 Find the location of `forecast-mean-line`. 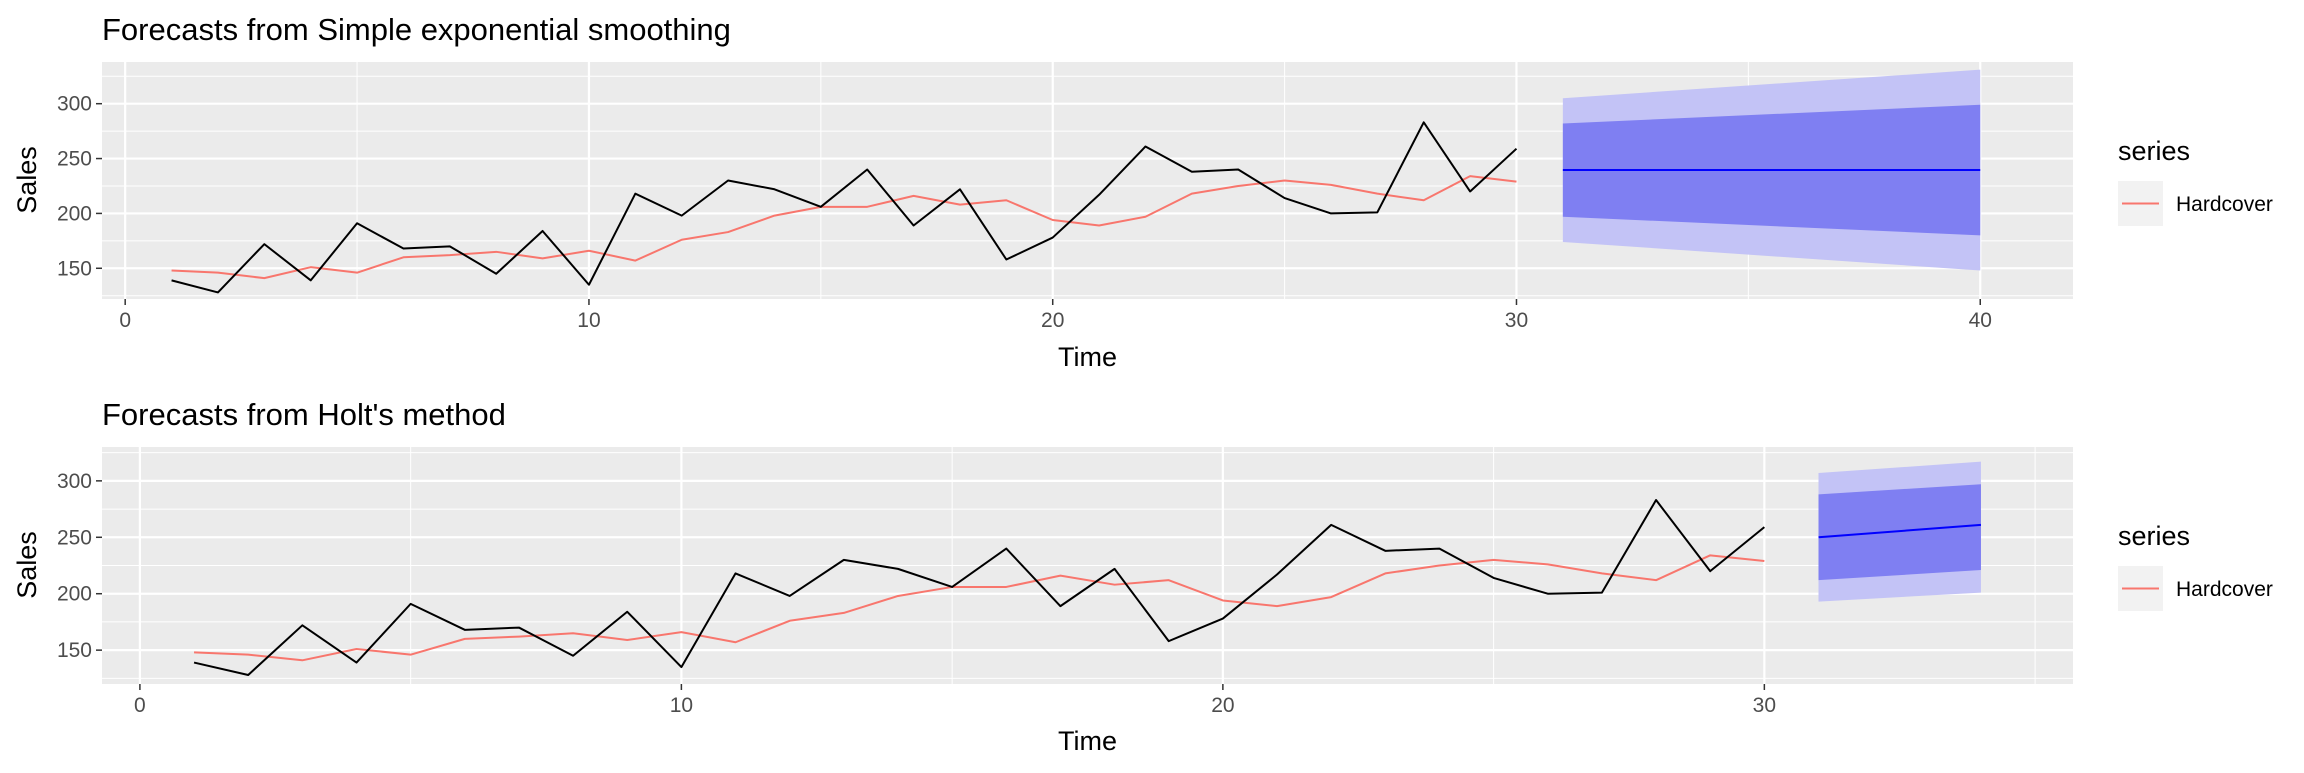

forecast-mean-line is located at coordinates (1900, 531).